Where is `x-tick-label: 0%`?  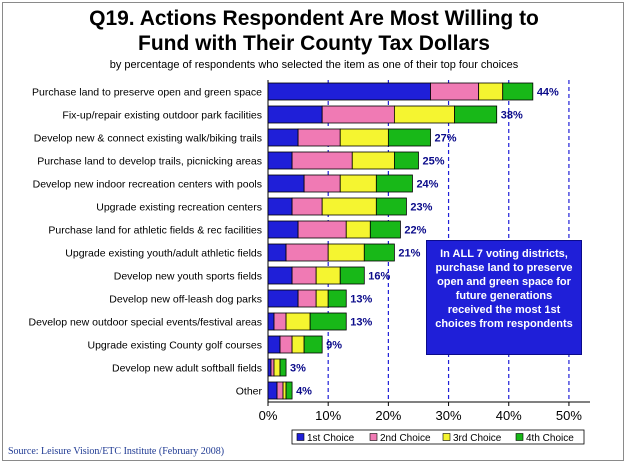 x-tick-label: 0% is located at coordinates (268, 415).